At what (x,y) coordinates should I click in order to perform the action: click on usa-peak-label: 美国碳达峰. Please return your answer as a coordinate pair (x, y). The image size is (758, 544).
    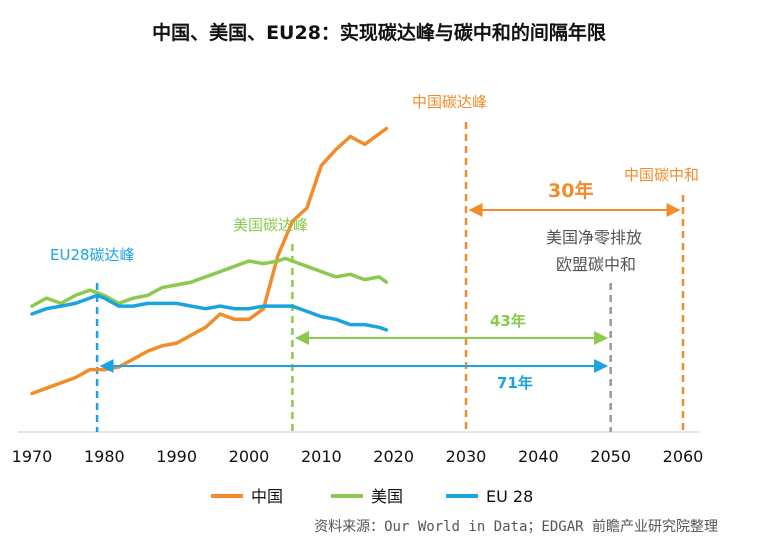
    Looking at the image, I should click on (270, 225).